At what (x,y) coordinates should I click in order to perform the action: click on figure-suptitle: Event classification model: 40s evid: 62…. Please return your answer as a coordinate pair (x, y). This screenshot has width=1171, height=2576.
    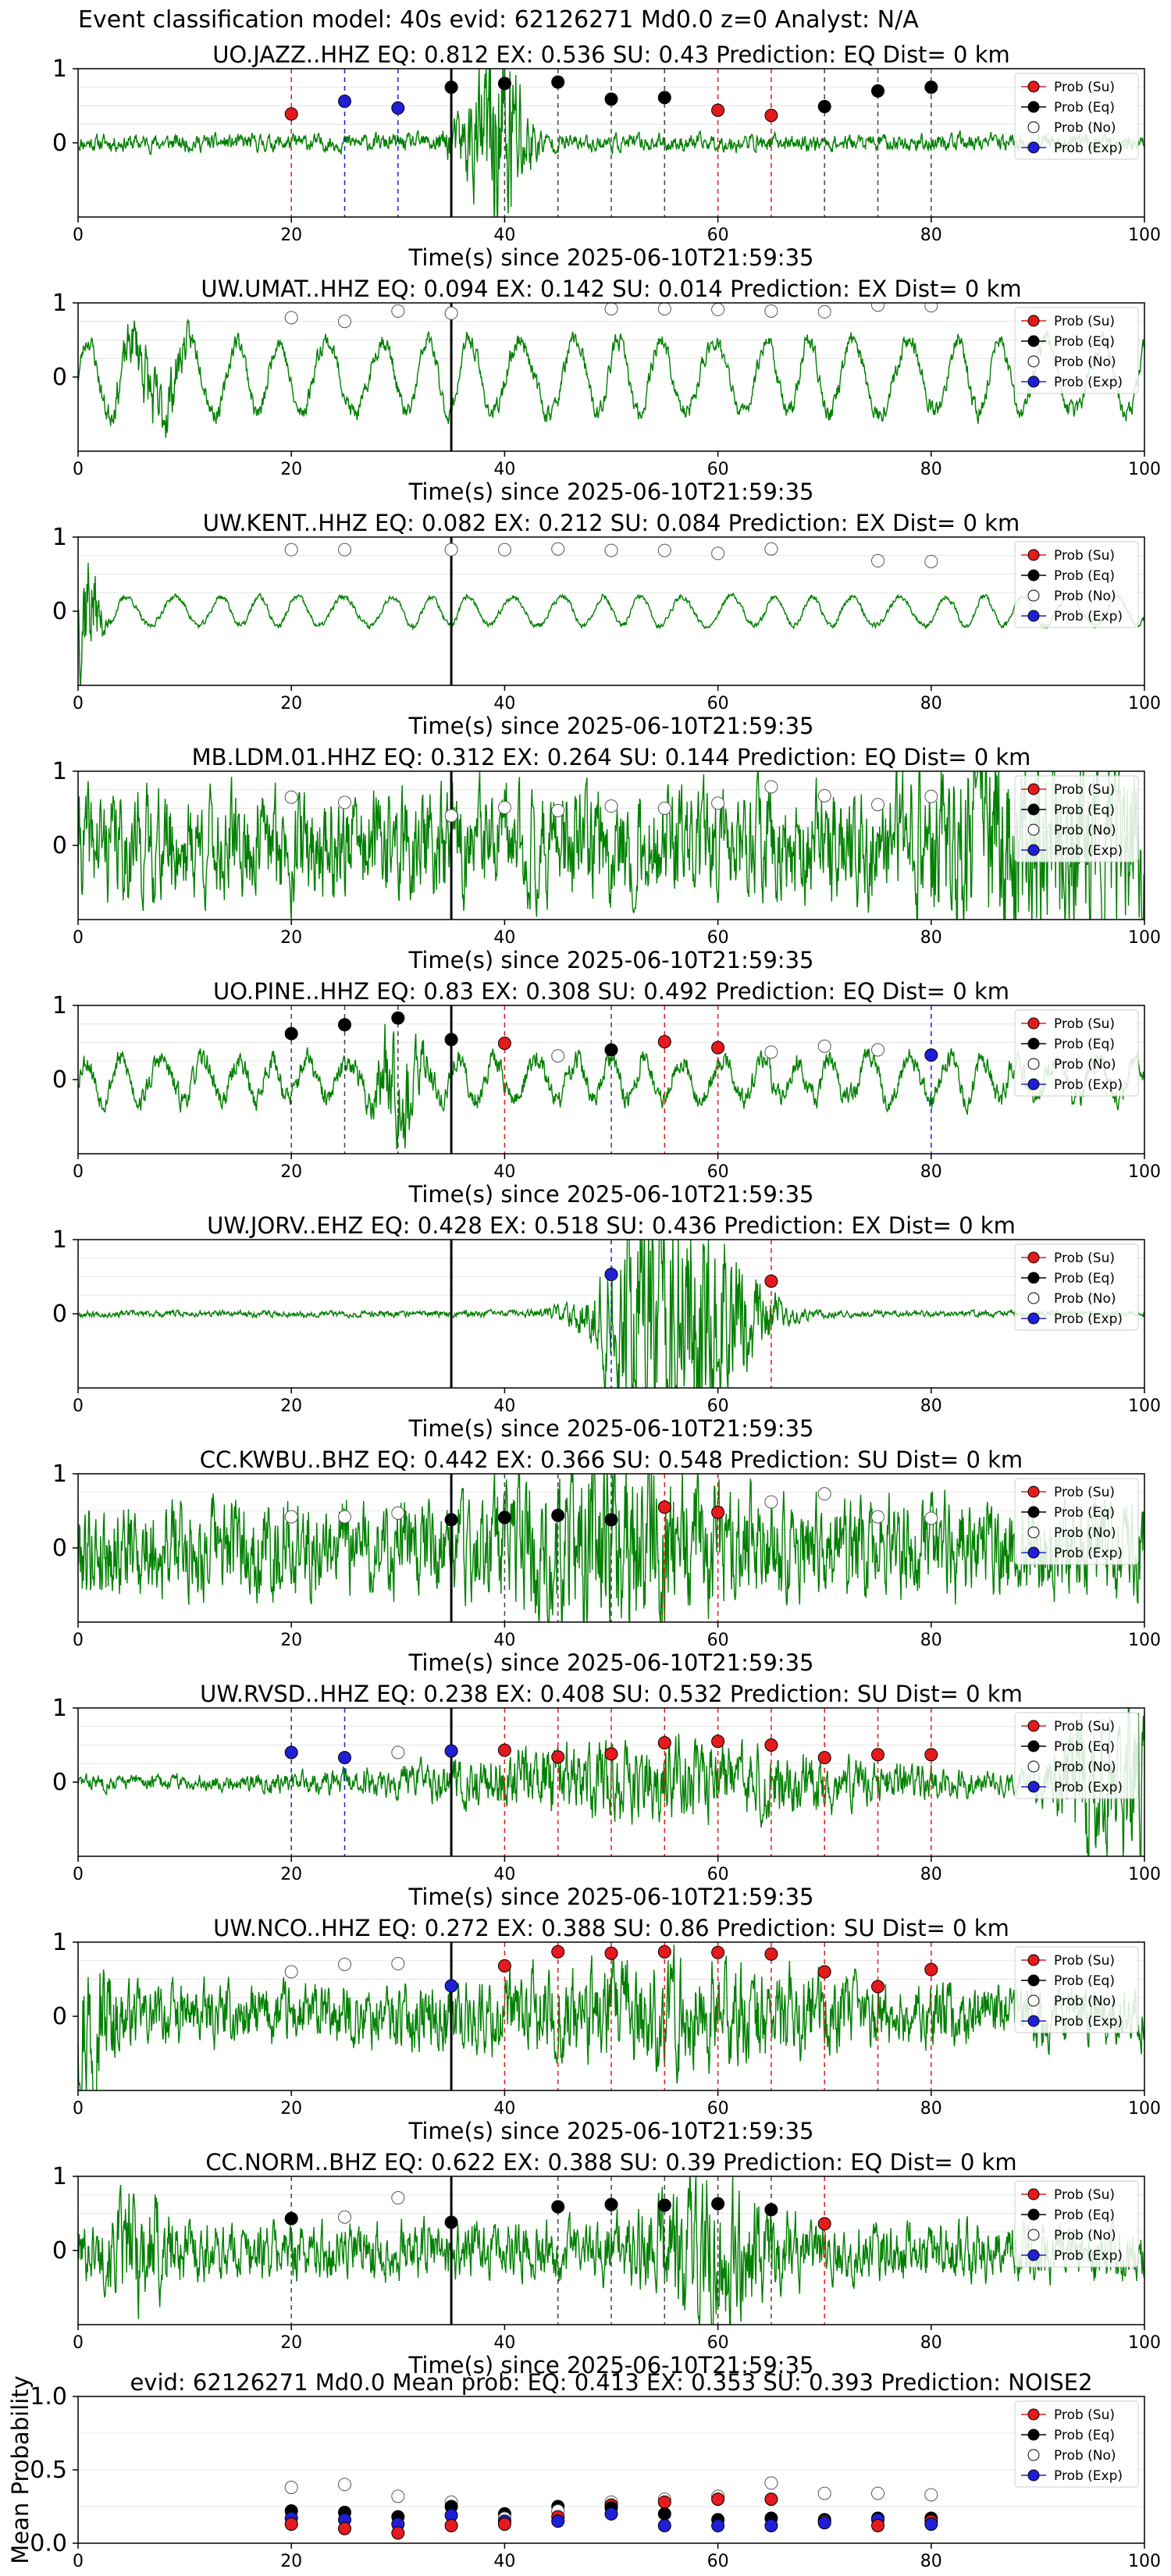
    Looking at the image, I should click on (498, 20).